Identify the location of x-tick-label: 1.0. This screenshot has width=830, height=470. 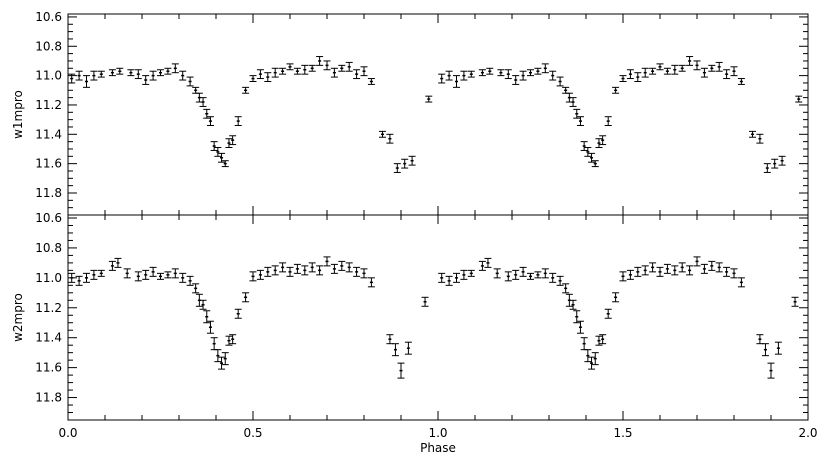
(437, 433).